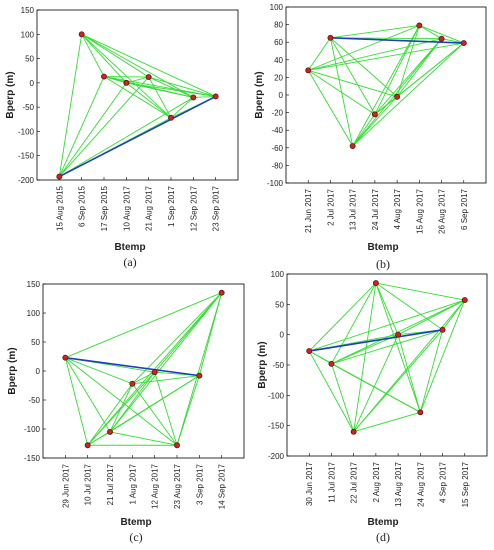  I want to click on x-tick-label: 30 Jun 2017, so click(309, 483).